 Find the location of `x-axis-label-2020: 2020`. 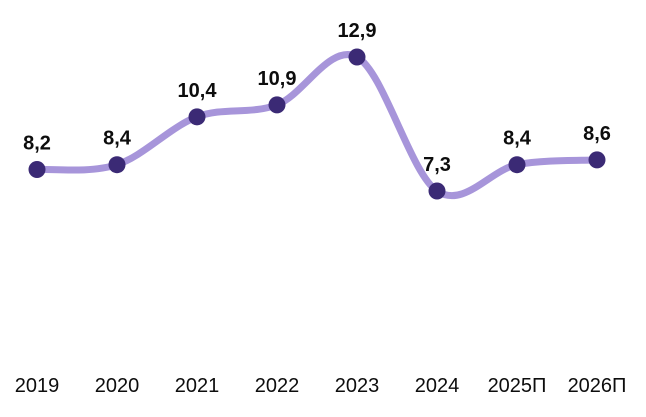

x-axis-label-2020: 2020 is located at coordinates (117, 386).